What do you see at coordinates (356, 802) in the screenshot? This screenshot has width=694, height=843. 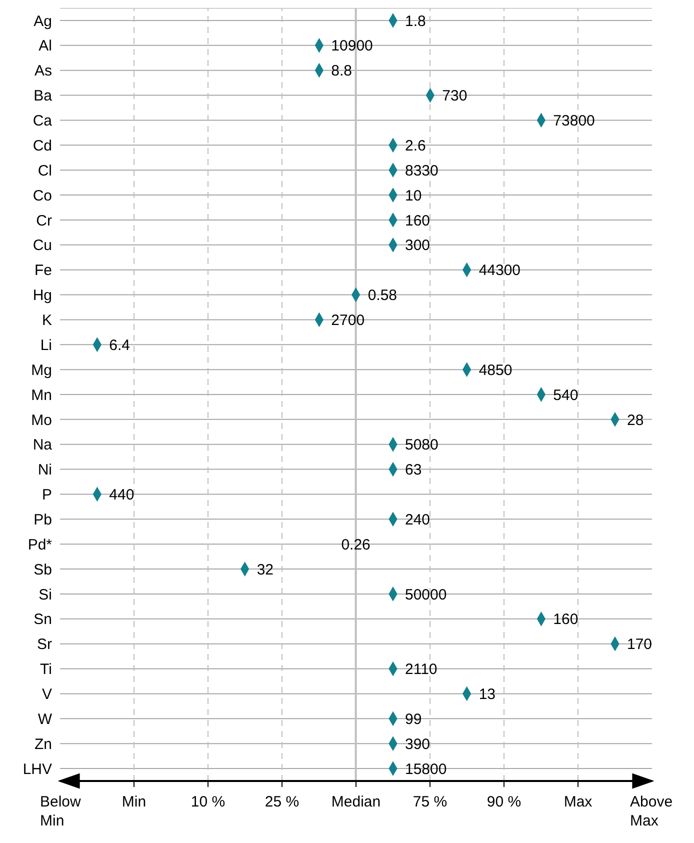 I see `text: Median` at bounding box center [356, 802].